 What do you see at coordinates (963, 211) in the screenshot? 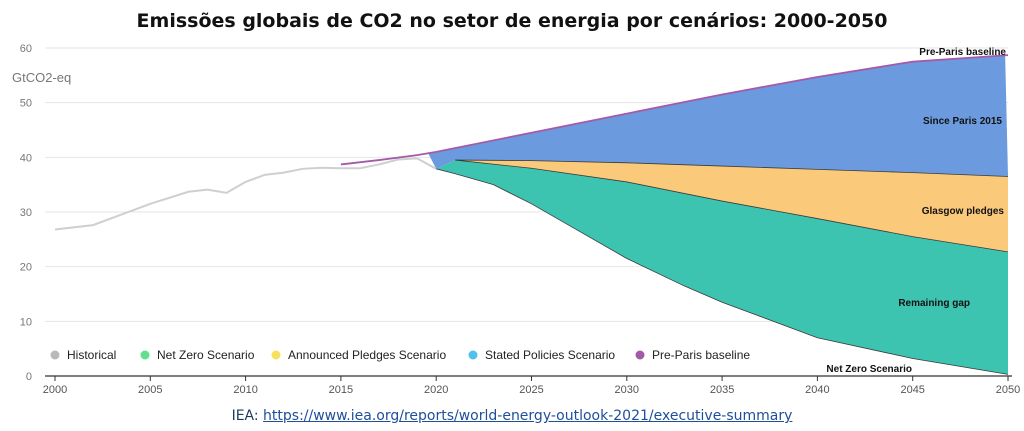
I see `annotation-label: Glasgow pledges` at bounding box center [963, 211].